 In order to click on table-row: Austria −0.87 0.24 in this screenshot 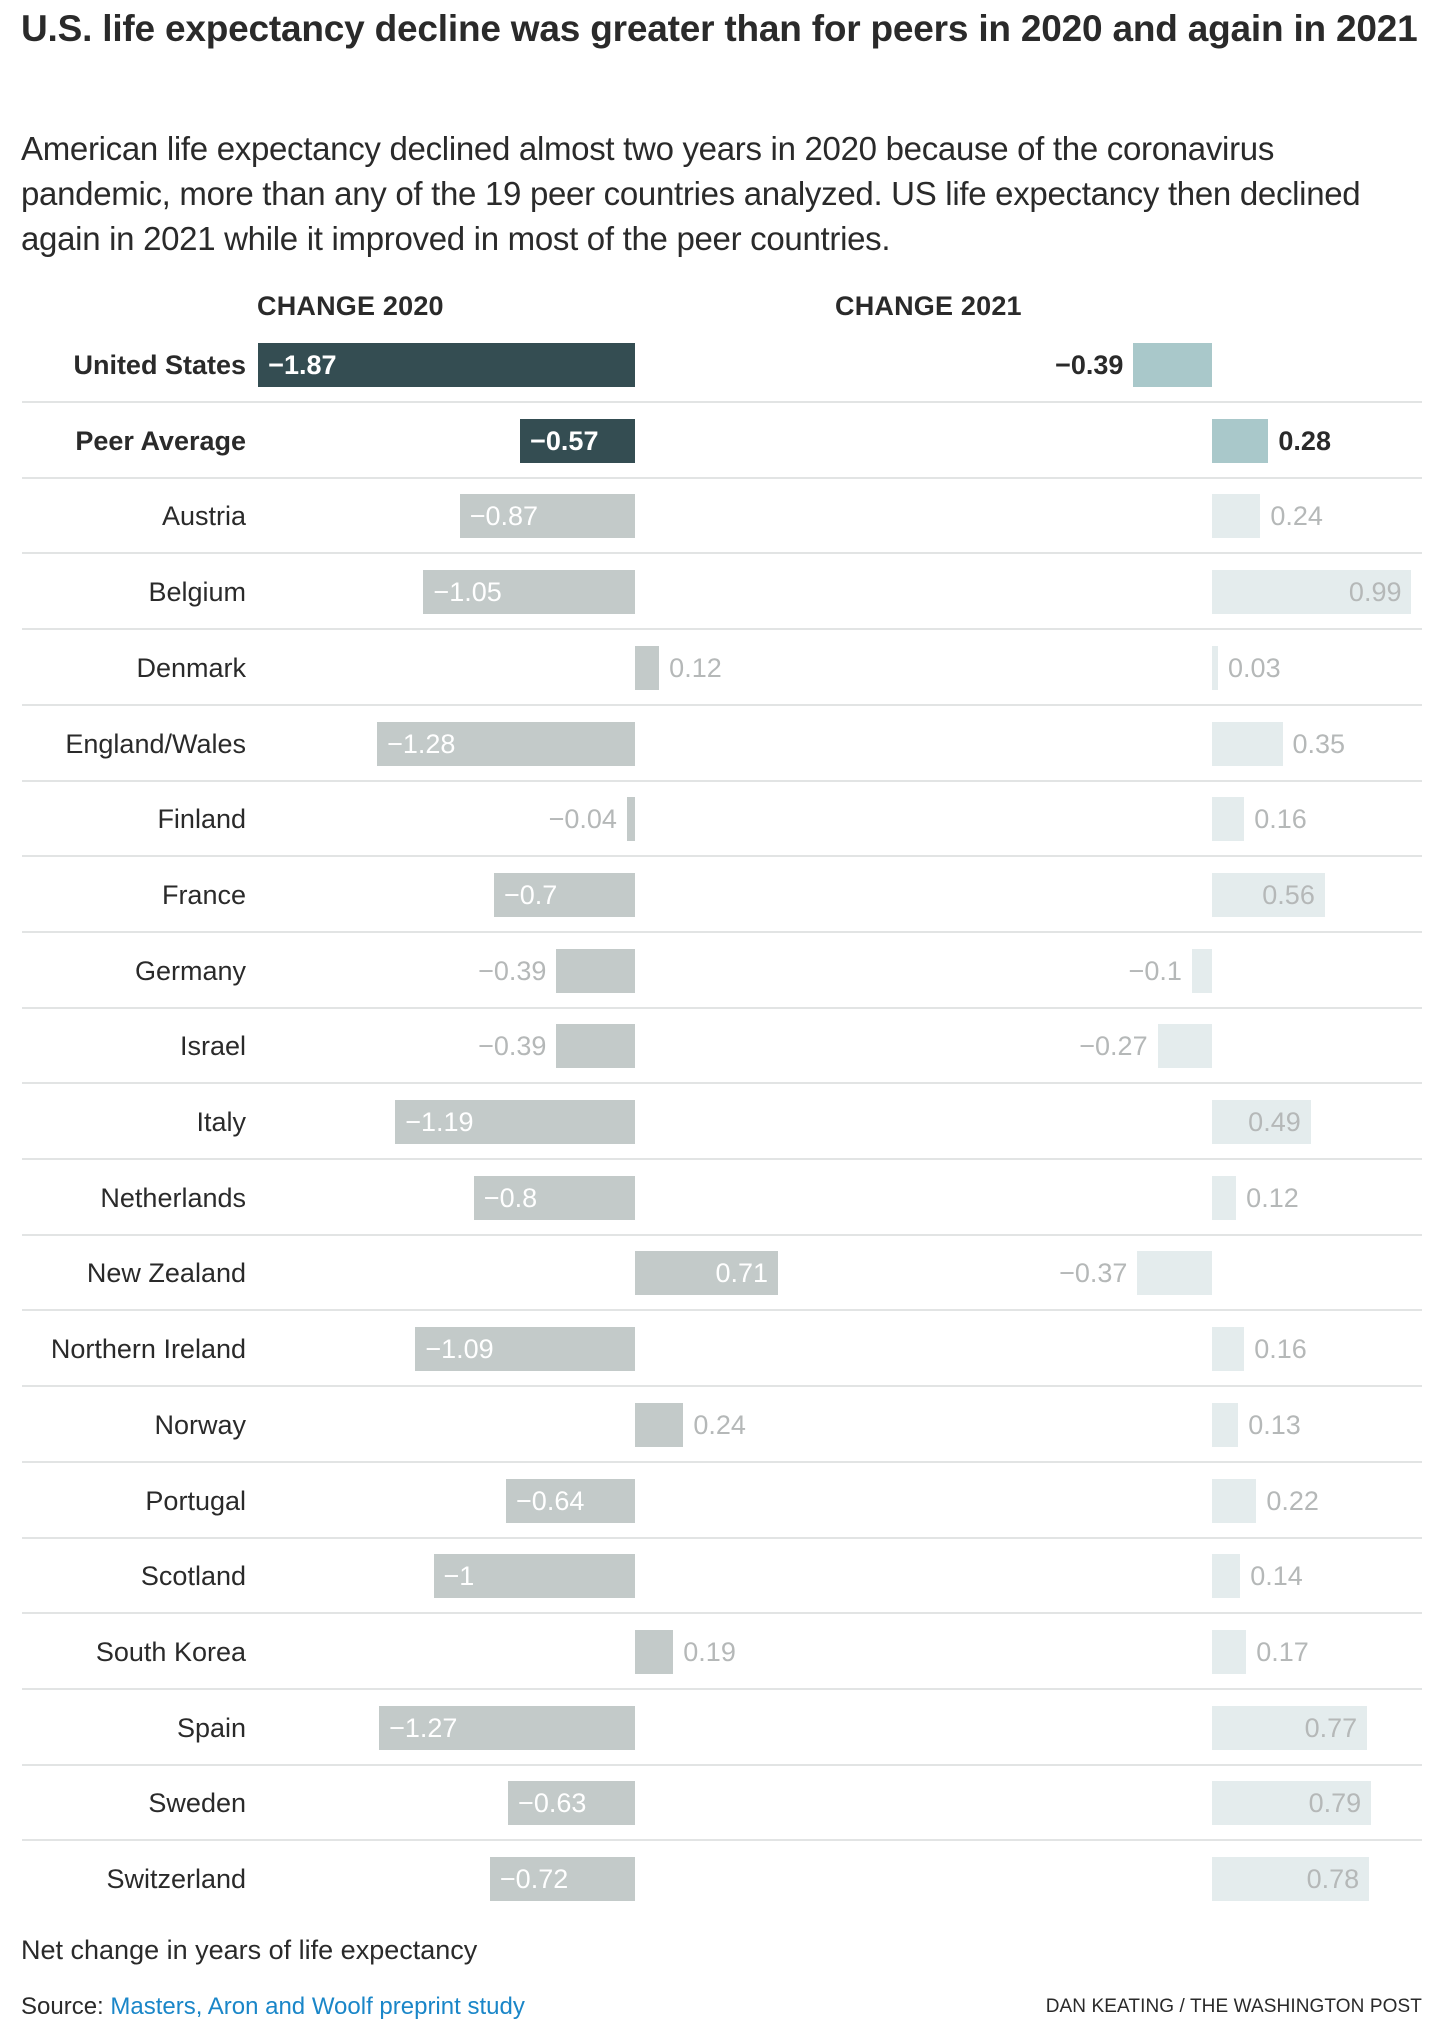, I will do `click(720, 516)`.